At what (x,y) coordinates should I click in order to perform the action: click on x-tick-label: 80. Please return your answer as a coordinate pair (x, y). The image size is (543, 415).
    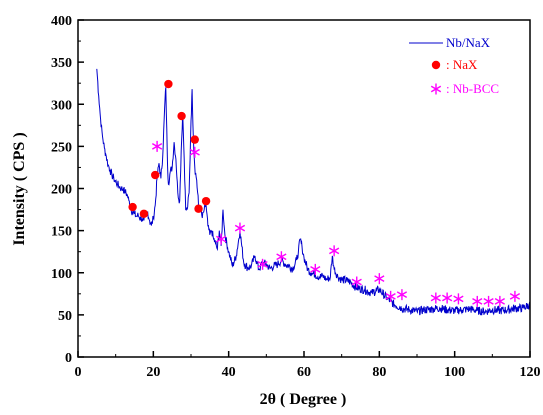
    Looking at the image, I should click on (379, 372).